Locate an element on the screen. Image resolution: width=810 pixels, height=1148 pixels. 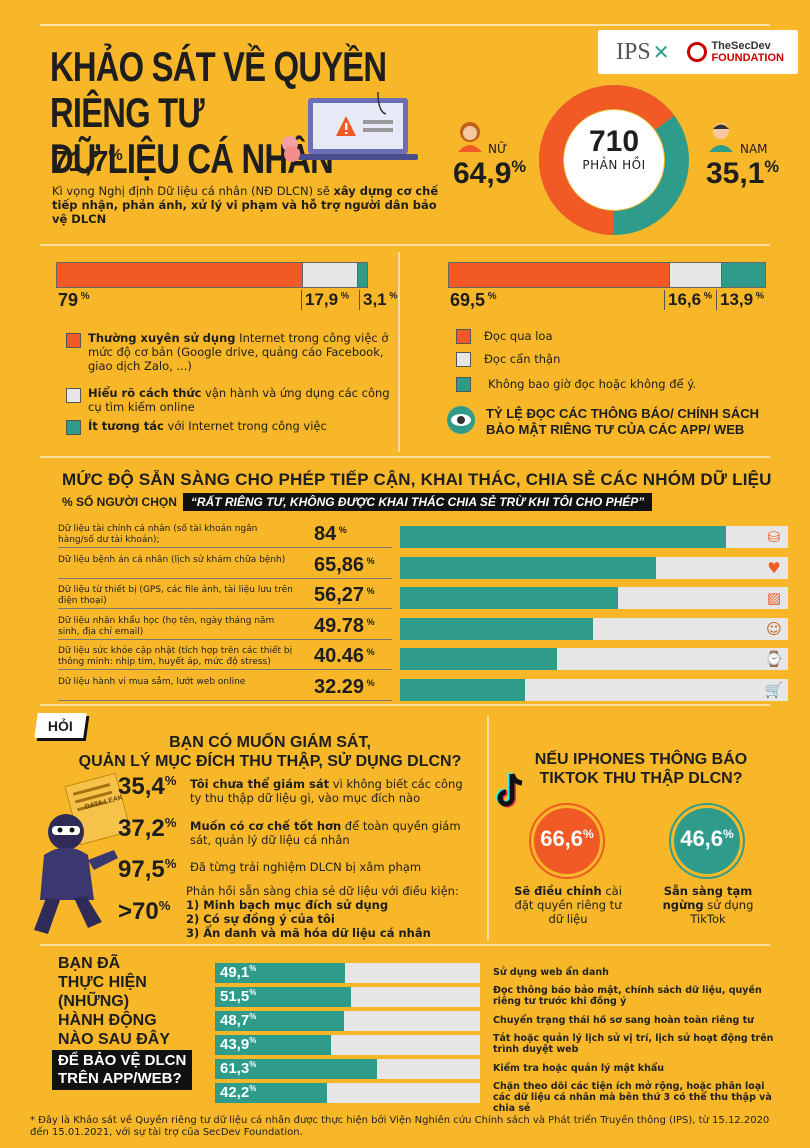
action-bar-fill: 51,5% is located at coordinates (283, 997).